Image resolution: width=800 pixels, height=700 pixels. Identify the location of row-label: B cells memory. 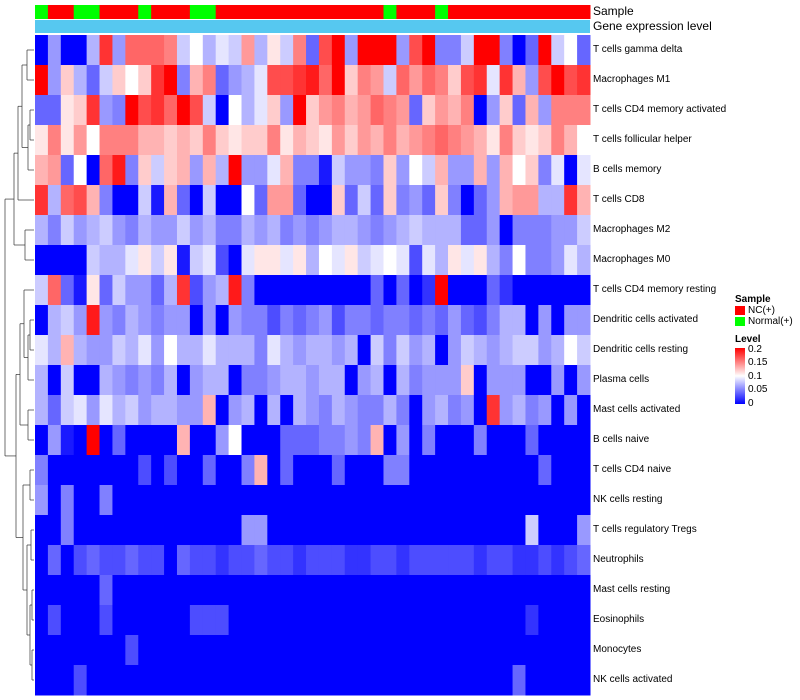
(627, 169).